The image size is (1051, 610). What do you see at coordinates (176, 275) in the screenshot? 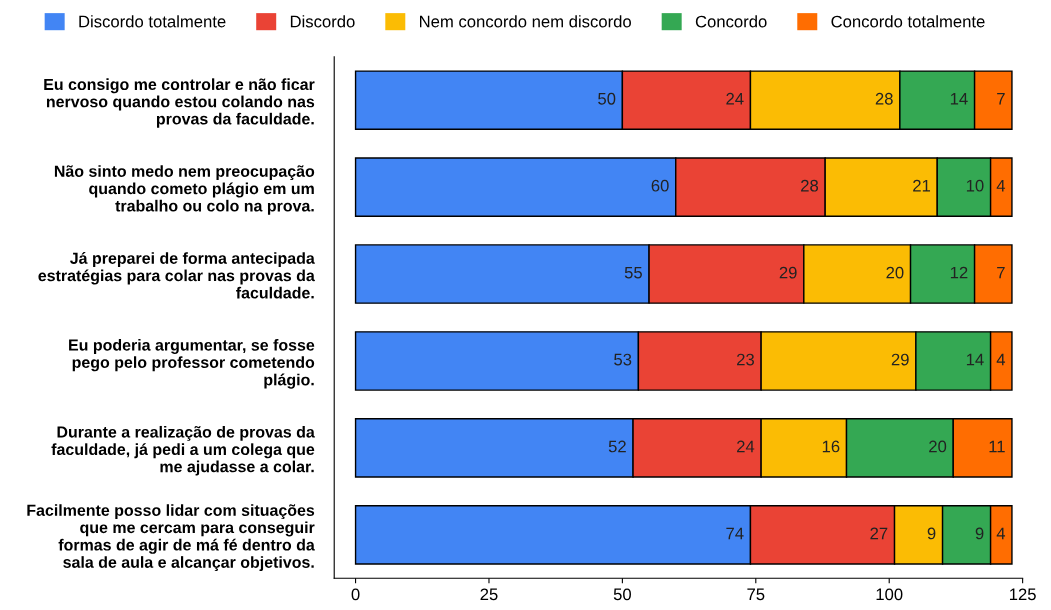
I see `y-tick-label: Já preparei de forma antecipada estratégias para colar nas provas da faculdade.` at bounding box center [176, 275].